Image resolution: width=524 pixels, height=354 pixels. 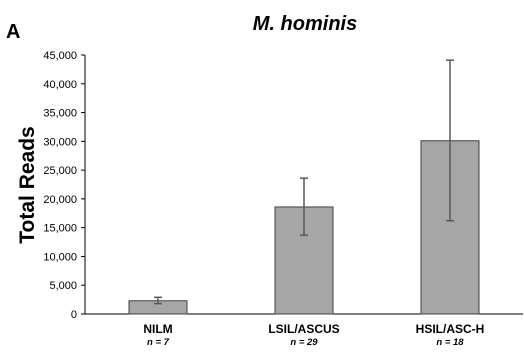 I want to click on x-tick-label: NILM, so click(x=157, y=329).